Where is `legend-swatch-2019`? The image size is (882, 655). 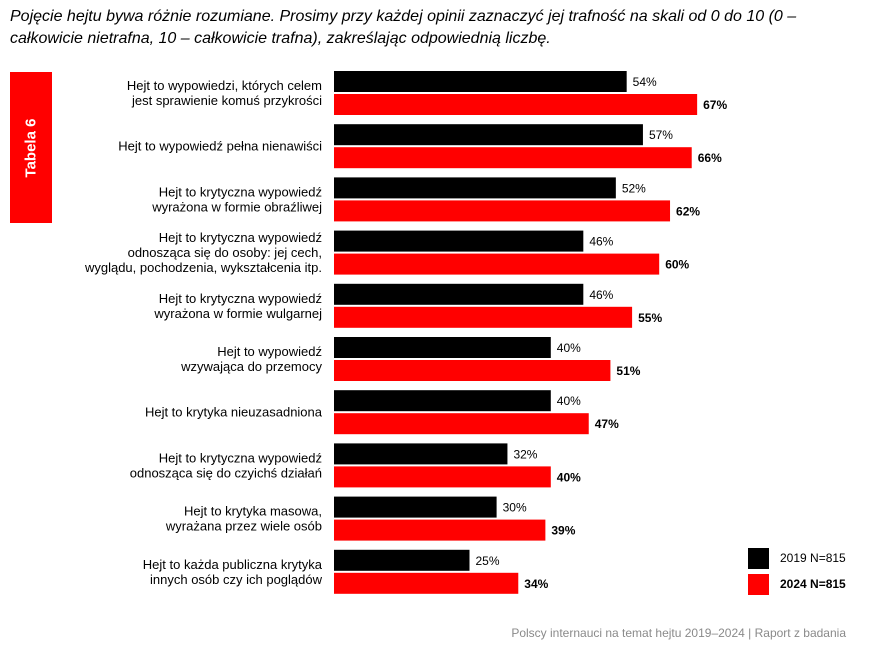 legend-swatch-2019 is located at coordinates (758, 558).